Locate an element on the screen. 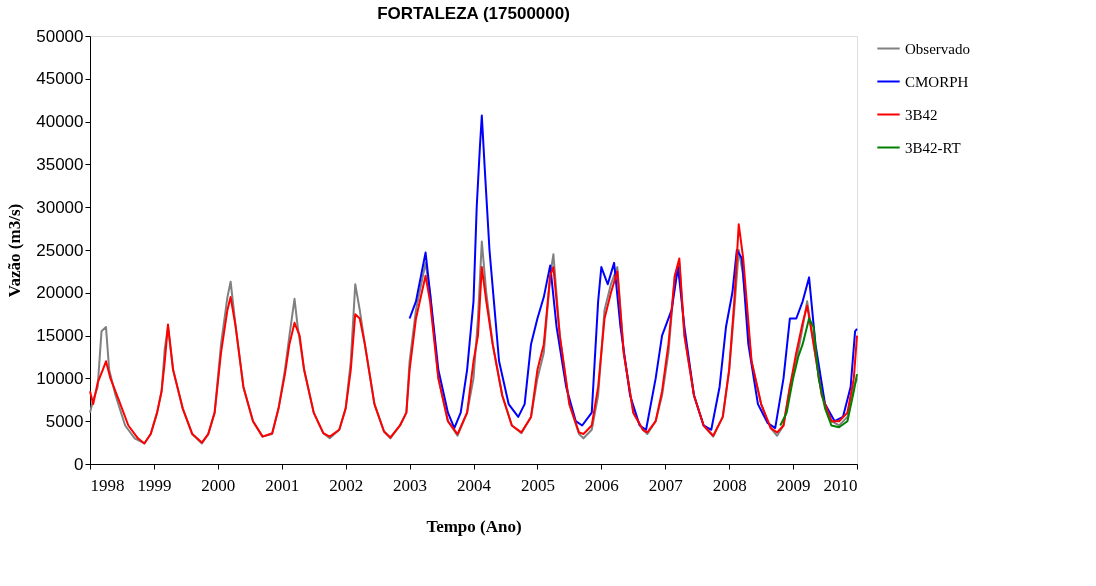  x-axis-title: Tempo (Ano) is located at coordinates (474, 526).